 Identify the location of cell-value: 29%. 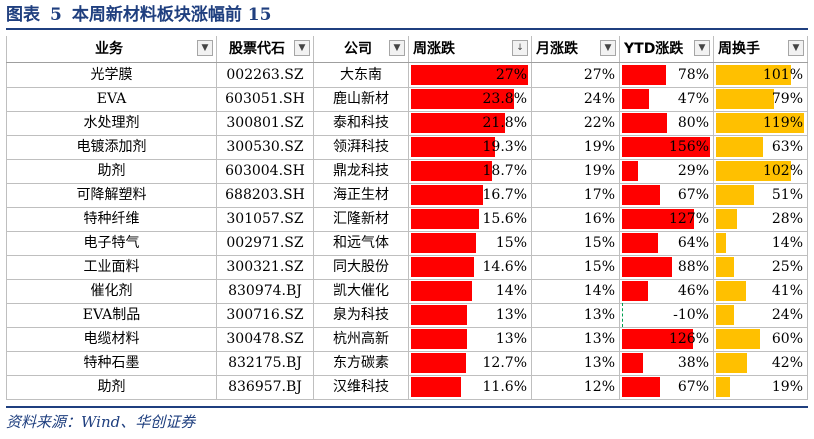
(693, 171).